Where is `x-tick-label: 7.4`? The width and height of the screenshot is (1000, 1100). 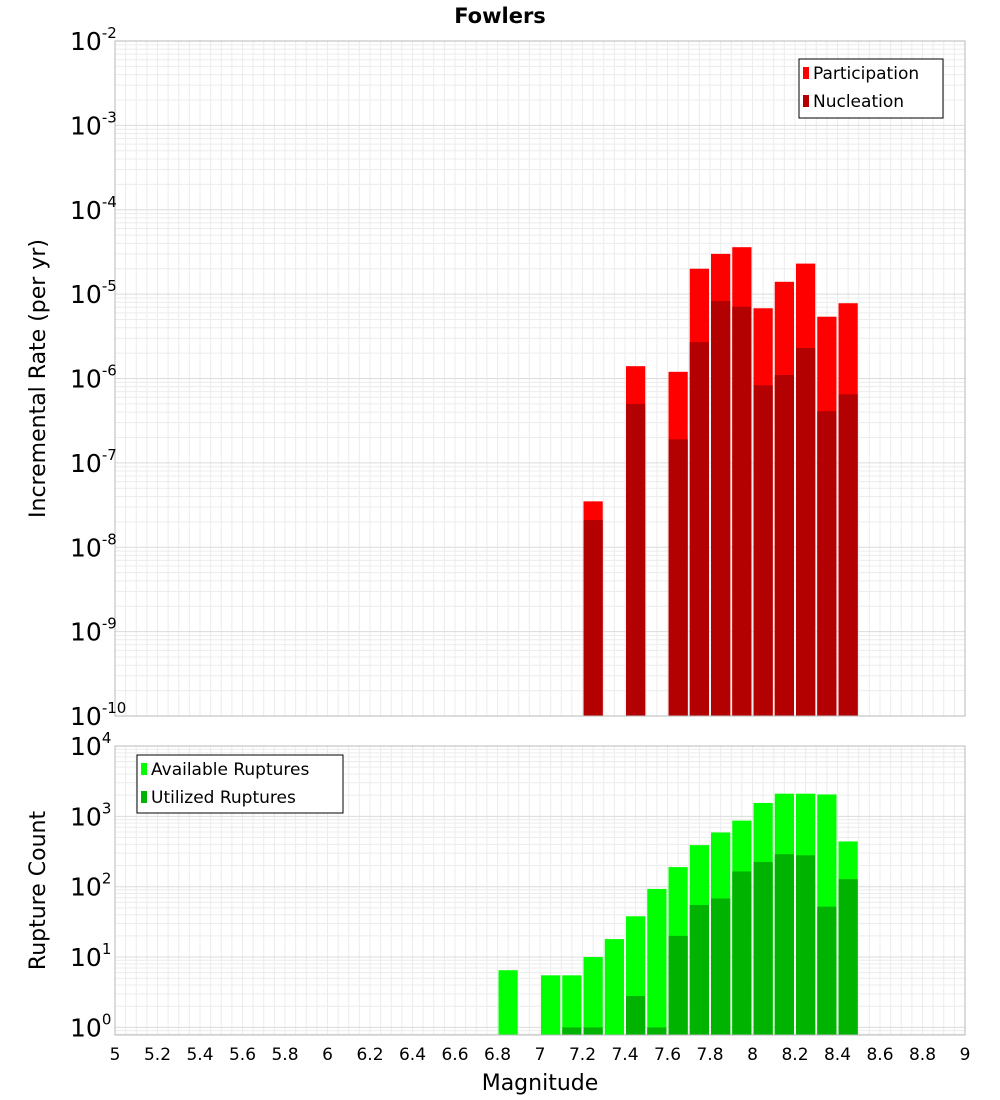
x-tick-label: 7.4 is located at coordinates (624, 1055).